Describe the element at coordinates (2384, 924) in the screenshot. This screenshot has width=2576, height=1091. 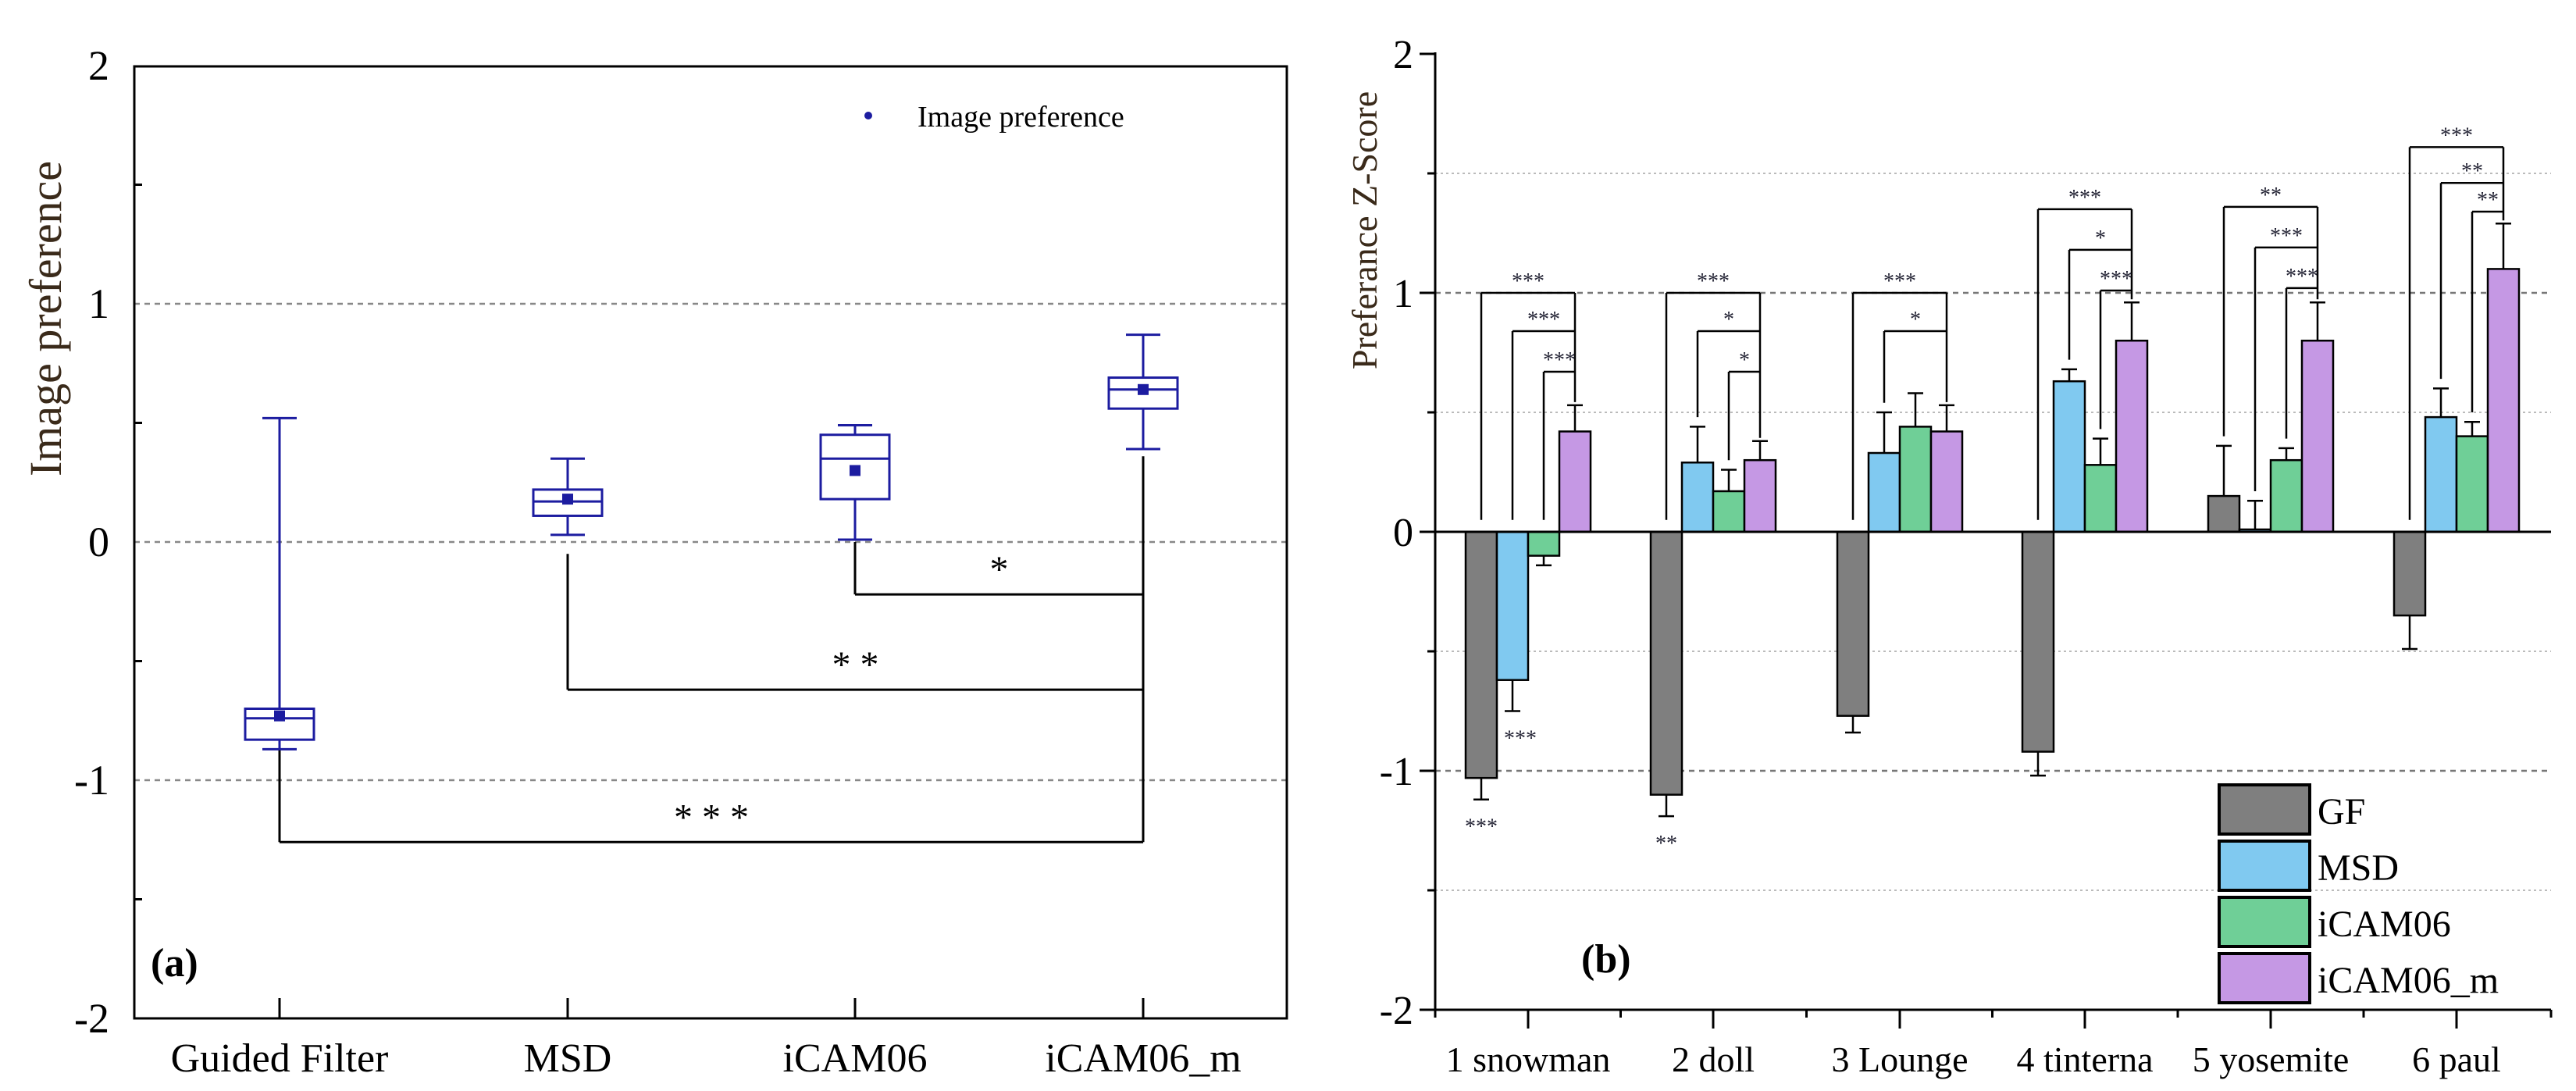
I see `legend-label: iCAM06` at that location.